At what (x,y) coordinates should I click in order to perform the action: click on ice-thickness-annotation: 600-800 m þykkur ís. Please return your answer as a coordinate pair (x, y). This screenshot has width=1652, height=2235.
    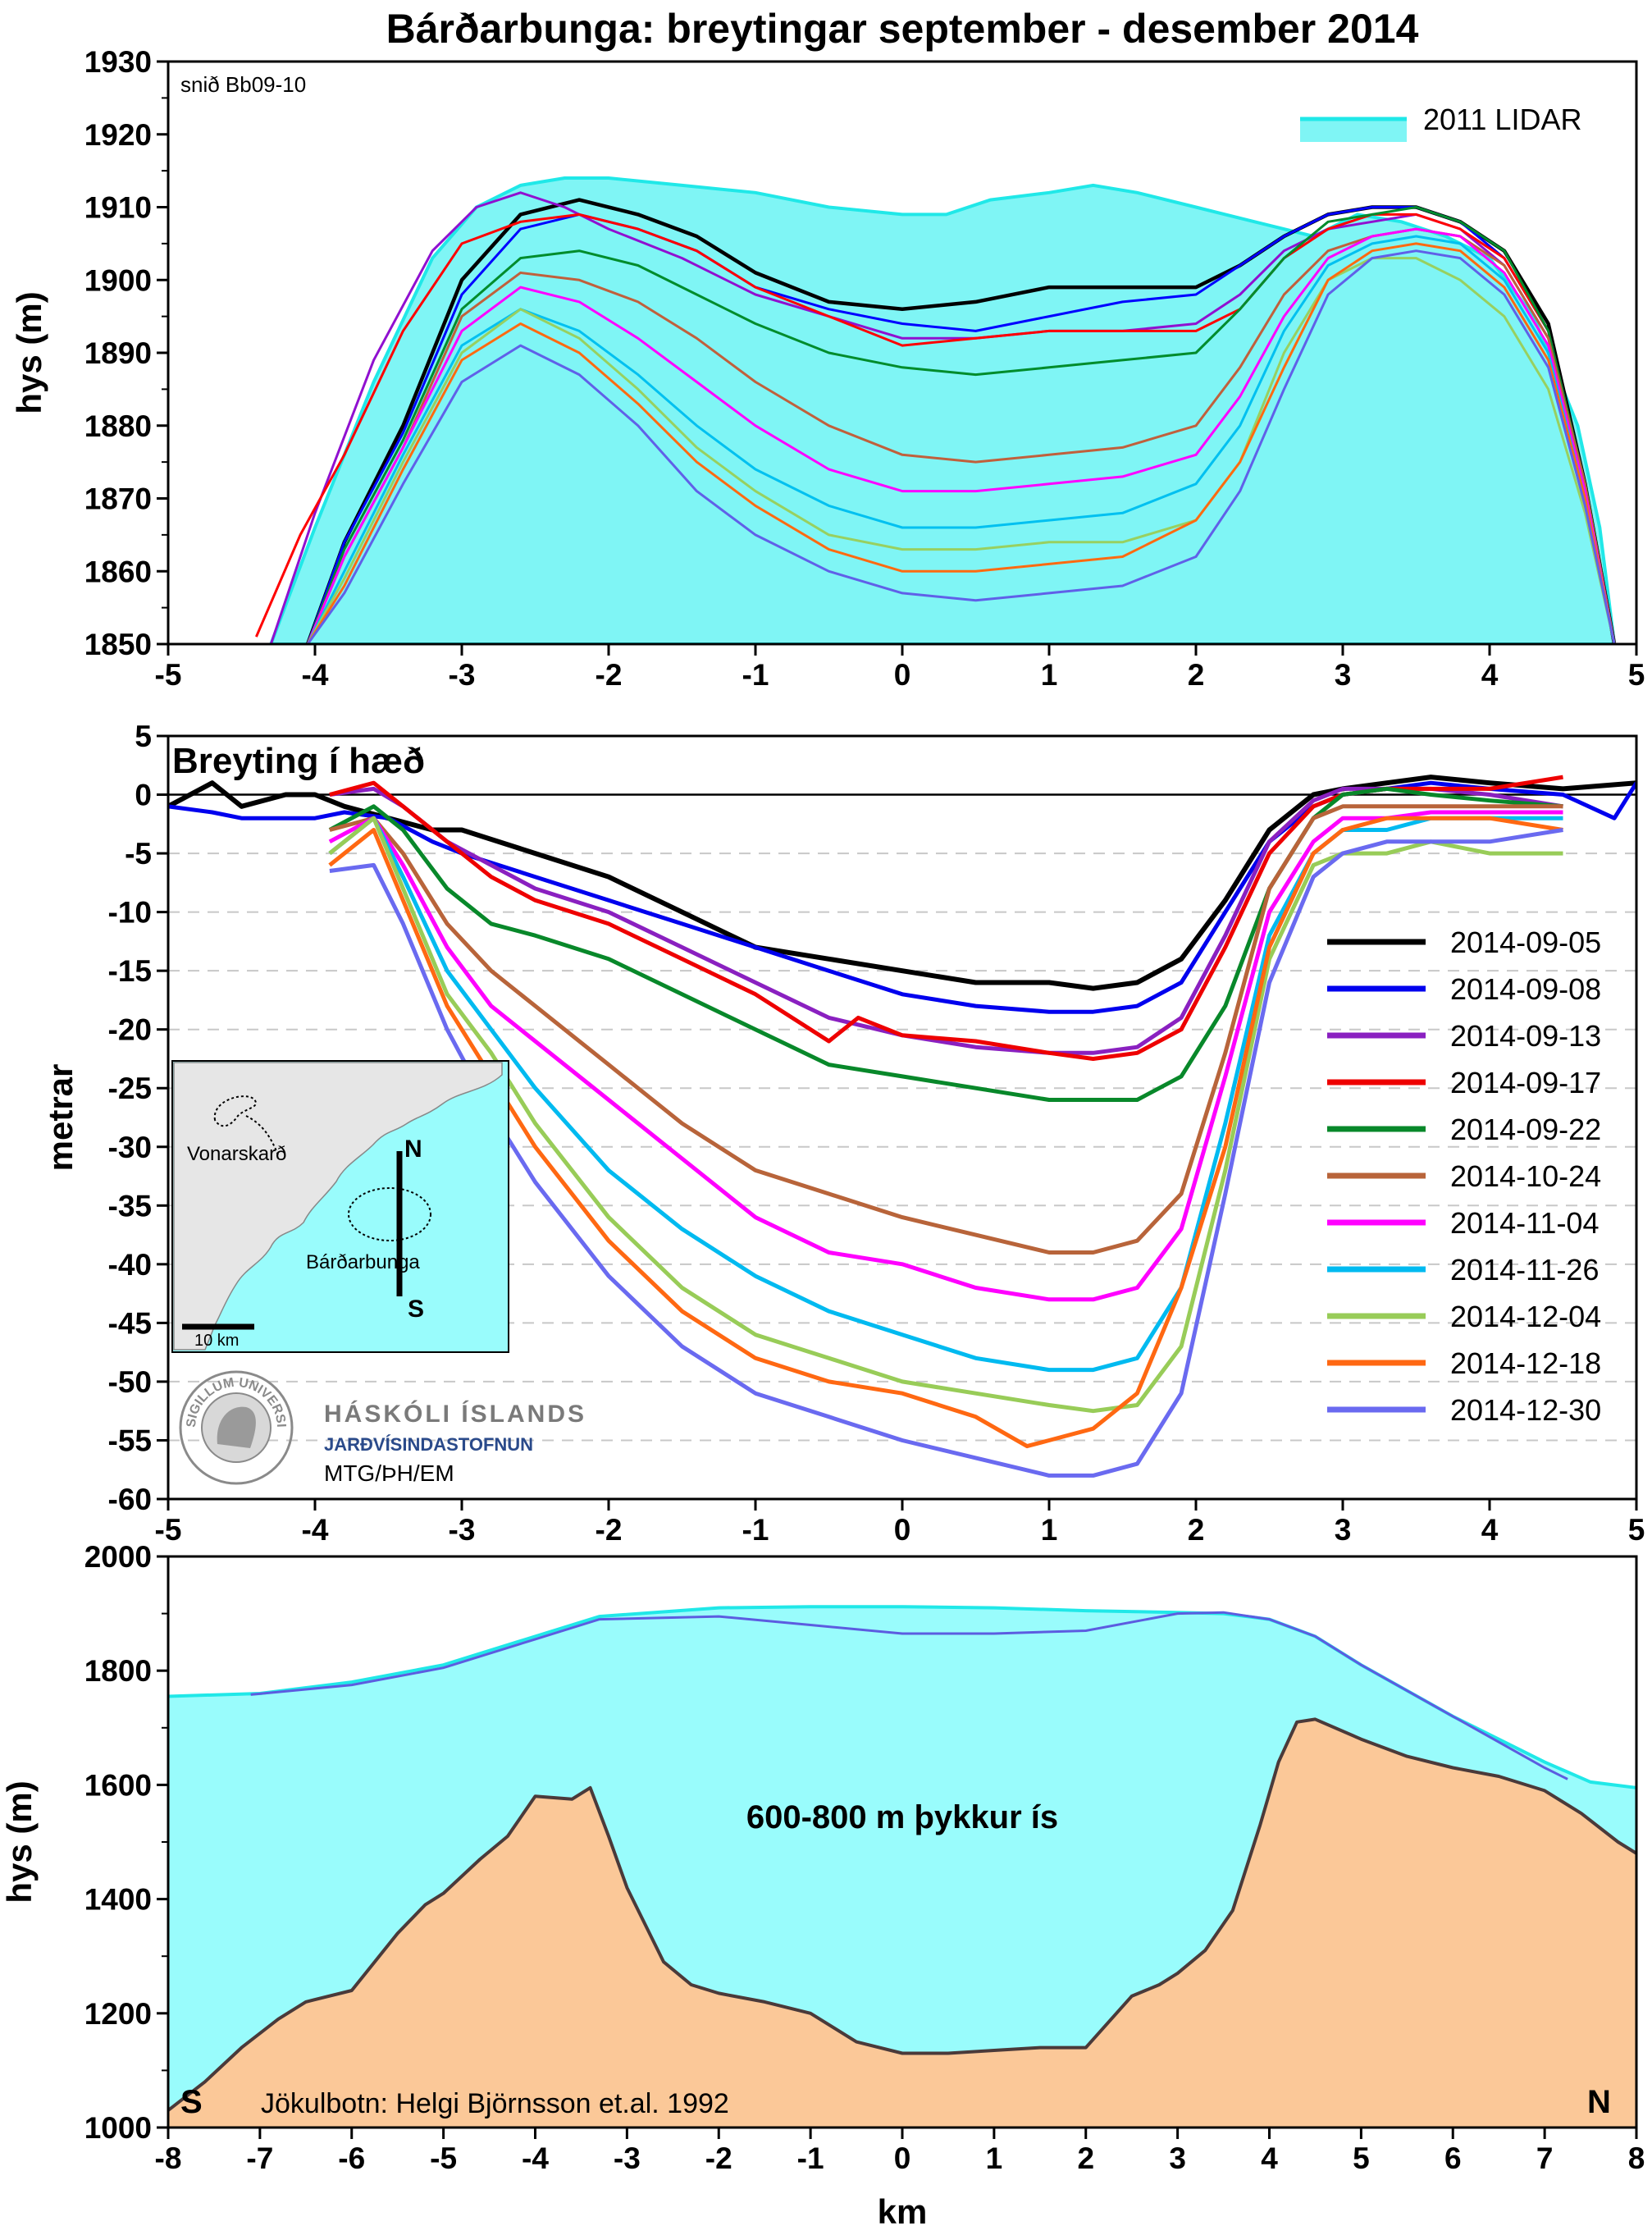
    Looking at the image, I should click on (902, 1817).